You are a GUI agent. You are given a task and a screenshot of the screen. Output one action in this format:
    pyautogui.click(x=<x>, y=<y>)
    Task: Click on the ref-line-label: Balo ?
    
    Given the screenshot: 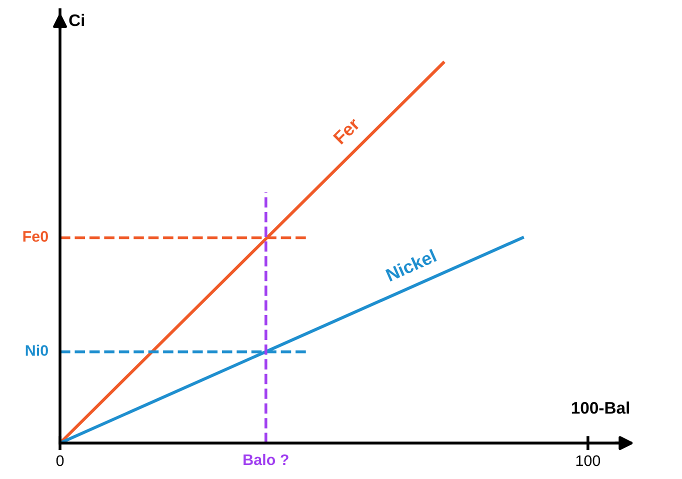 What is the action you would take?
    pyautogui.click(x=266, y=460)
    